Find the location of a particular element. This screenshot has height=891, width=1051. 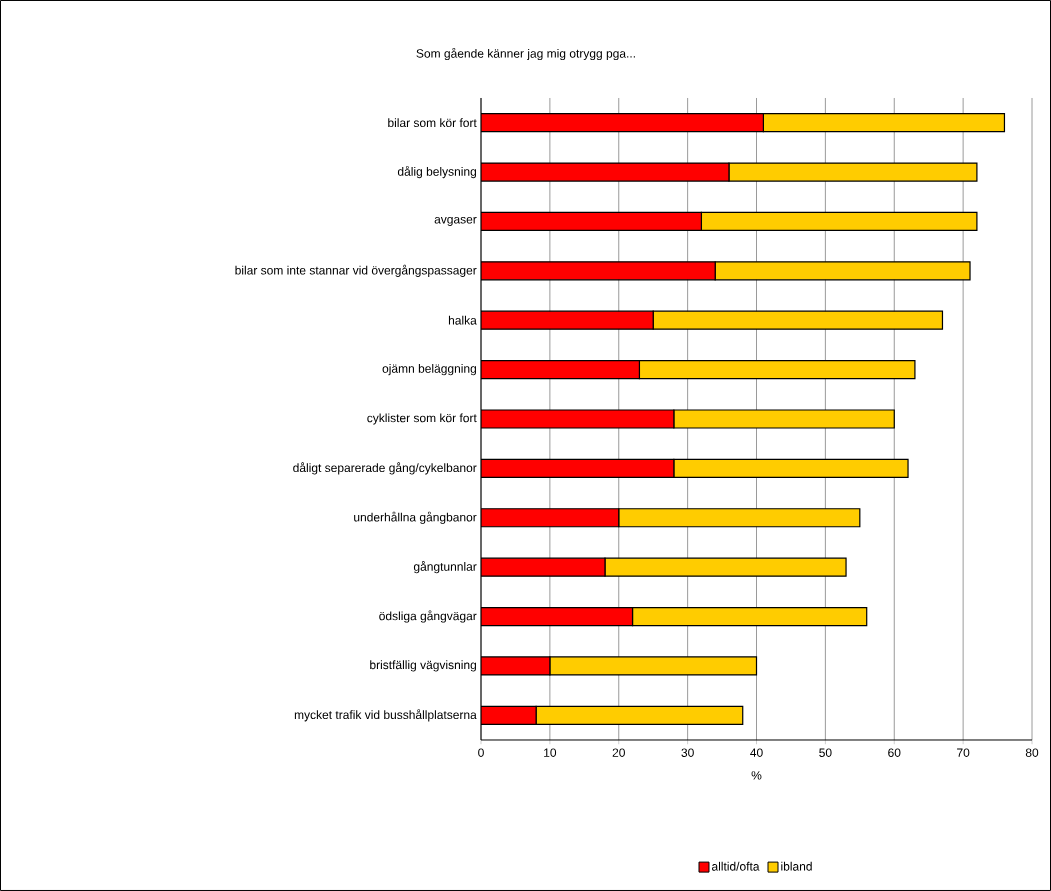

y-tick-label: ojämn beläggning is located at coordinates (429, 370).